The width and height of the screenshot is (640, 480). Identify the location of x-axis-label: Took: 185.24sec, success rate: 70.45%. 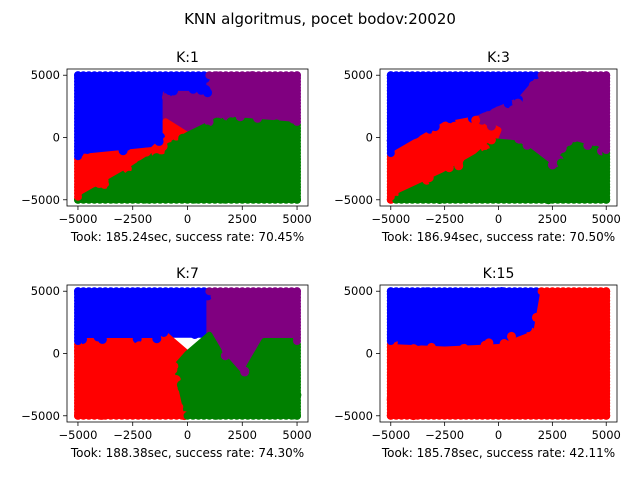
(187, 237).